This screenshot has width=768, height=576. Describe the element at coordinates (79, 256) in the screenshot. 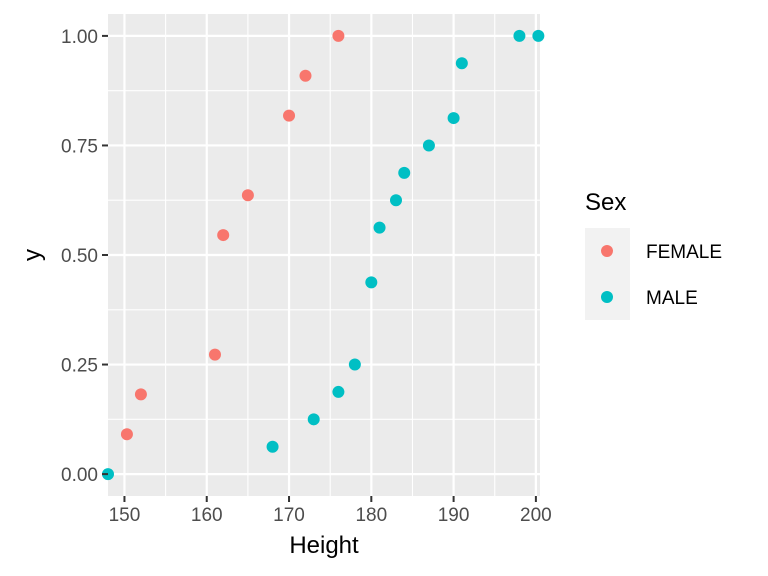

I see `y-tick-label: 0.50` at that location.